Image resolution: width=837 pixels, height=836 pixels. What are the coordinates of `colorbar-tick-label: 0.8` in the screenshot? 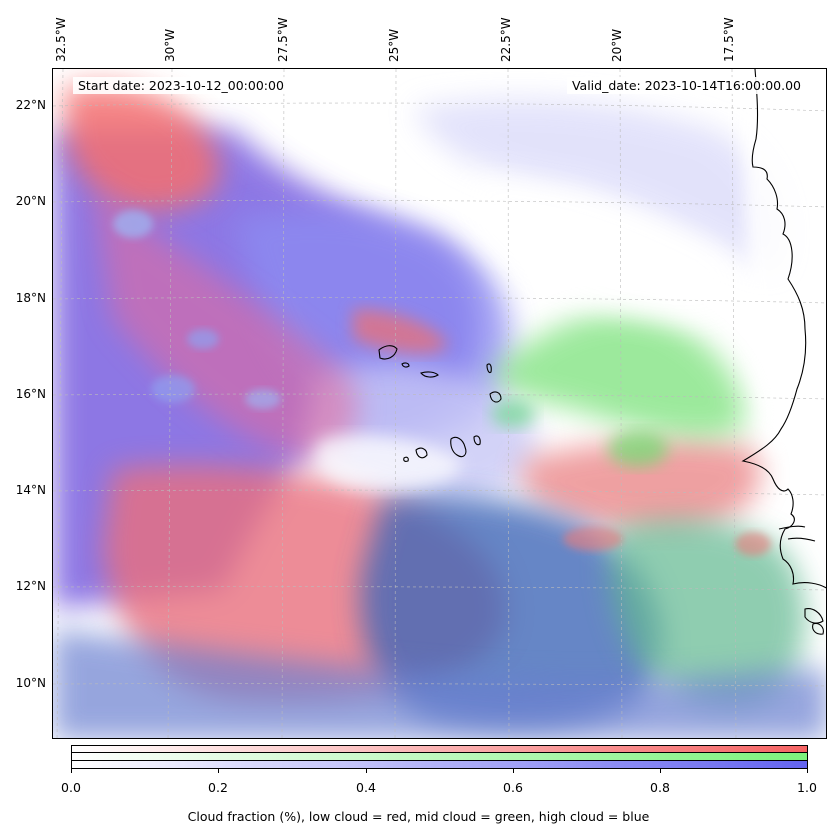 It's located at (660, 787).